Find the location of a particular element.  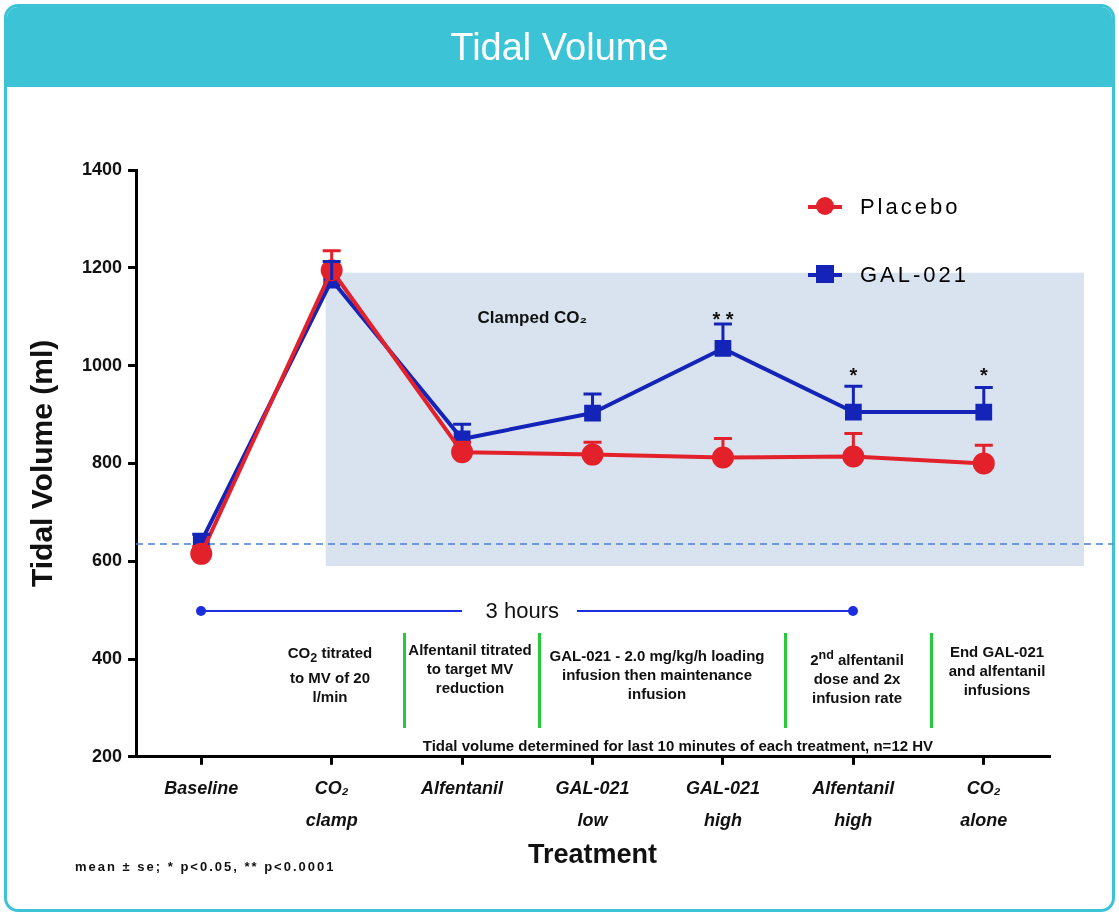

annotation: CO$_{2}$ titrated to MV of 20 l/min is located at coordinates (330, 674).